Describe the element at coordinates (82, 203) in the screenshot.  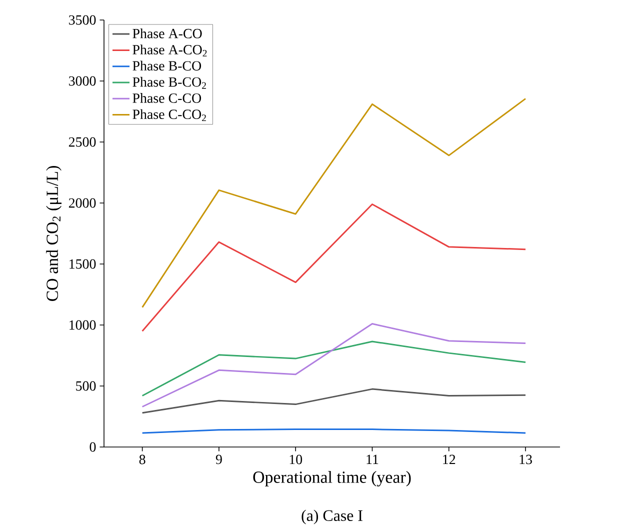
I see `y-tick-label: 2000` at that location.